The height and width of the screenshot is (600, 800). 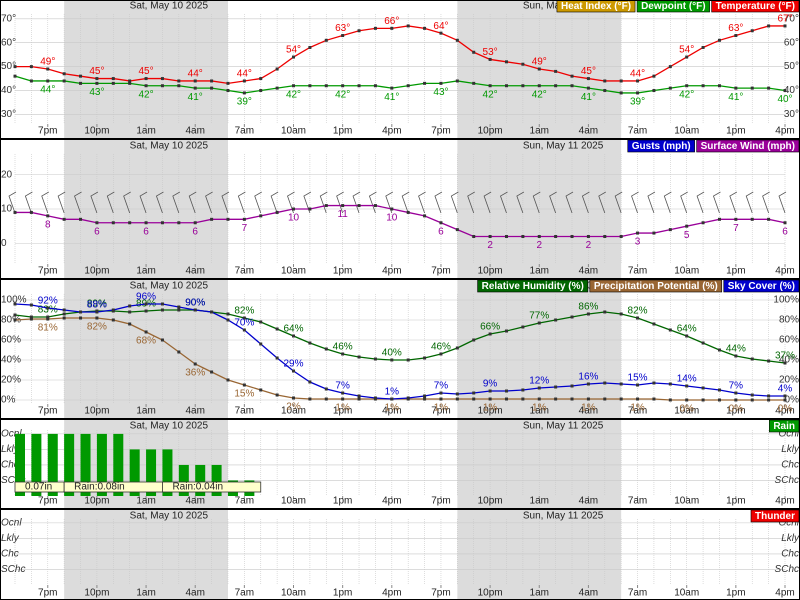 I want to click on x-tick-label: 1am, so click(x=145, y=593).